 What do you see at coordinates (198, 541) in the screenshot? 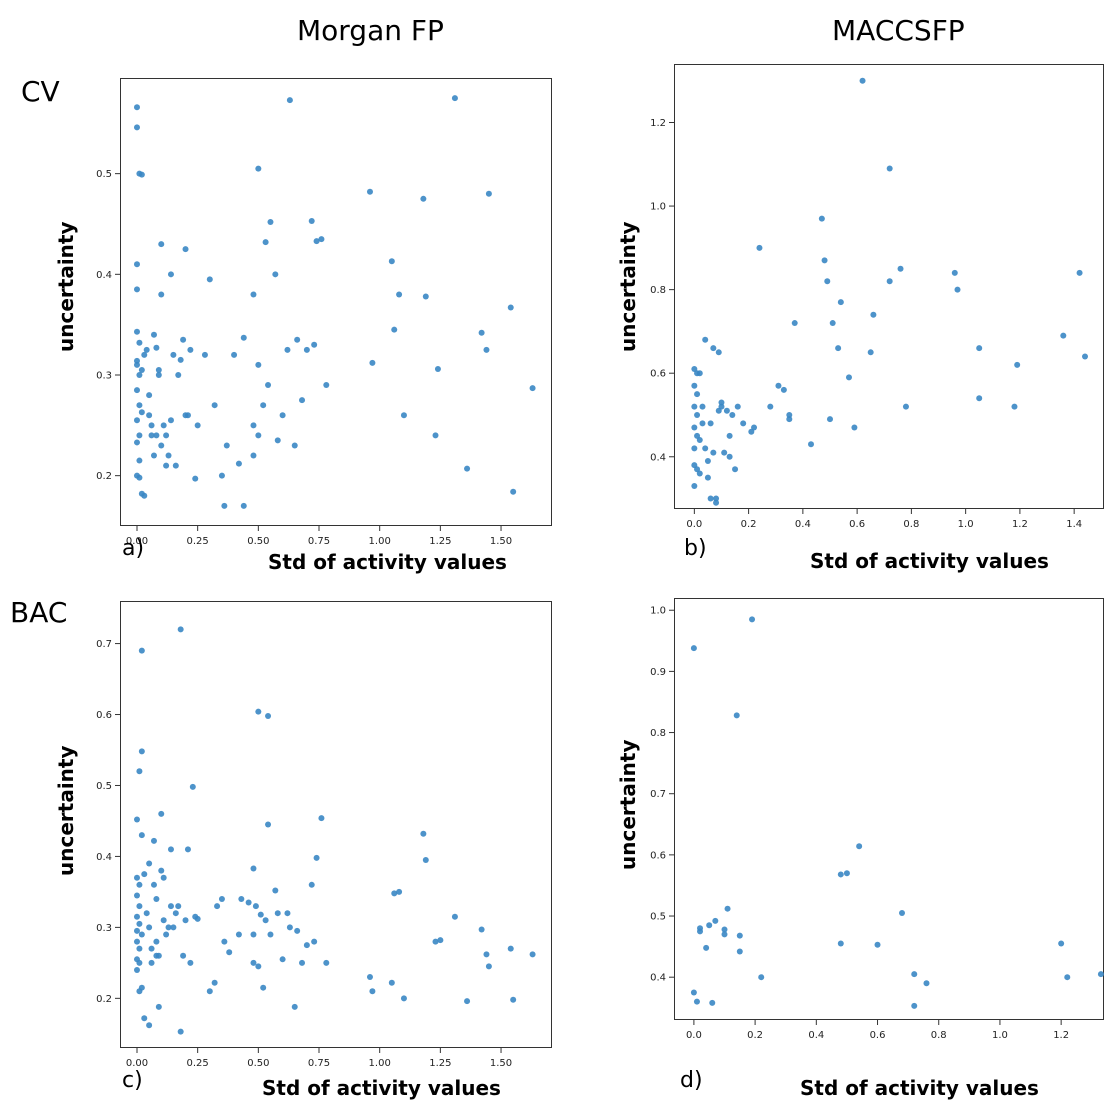
I see `x-tick-label: 0.25` at bounding box center [198, 541].